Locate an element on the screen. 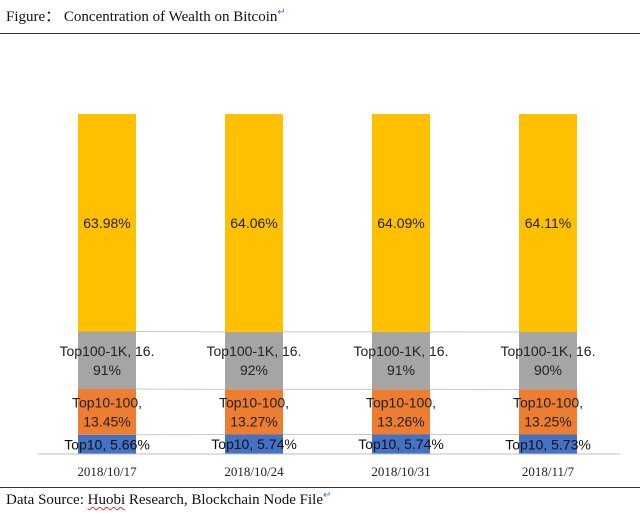 Image resolution: width=640 pixels, height=513 pixels. data-label-remaining-2018-10-24: 64.06% is located at coordinates (253, 223).